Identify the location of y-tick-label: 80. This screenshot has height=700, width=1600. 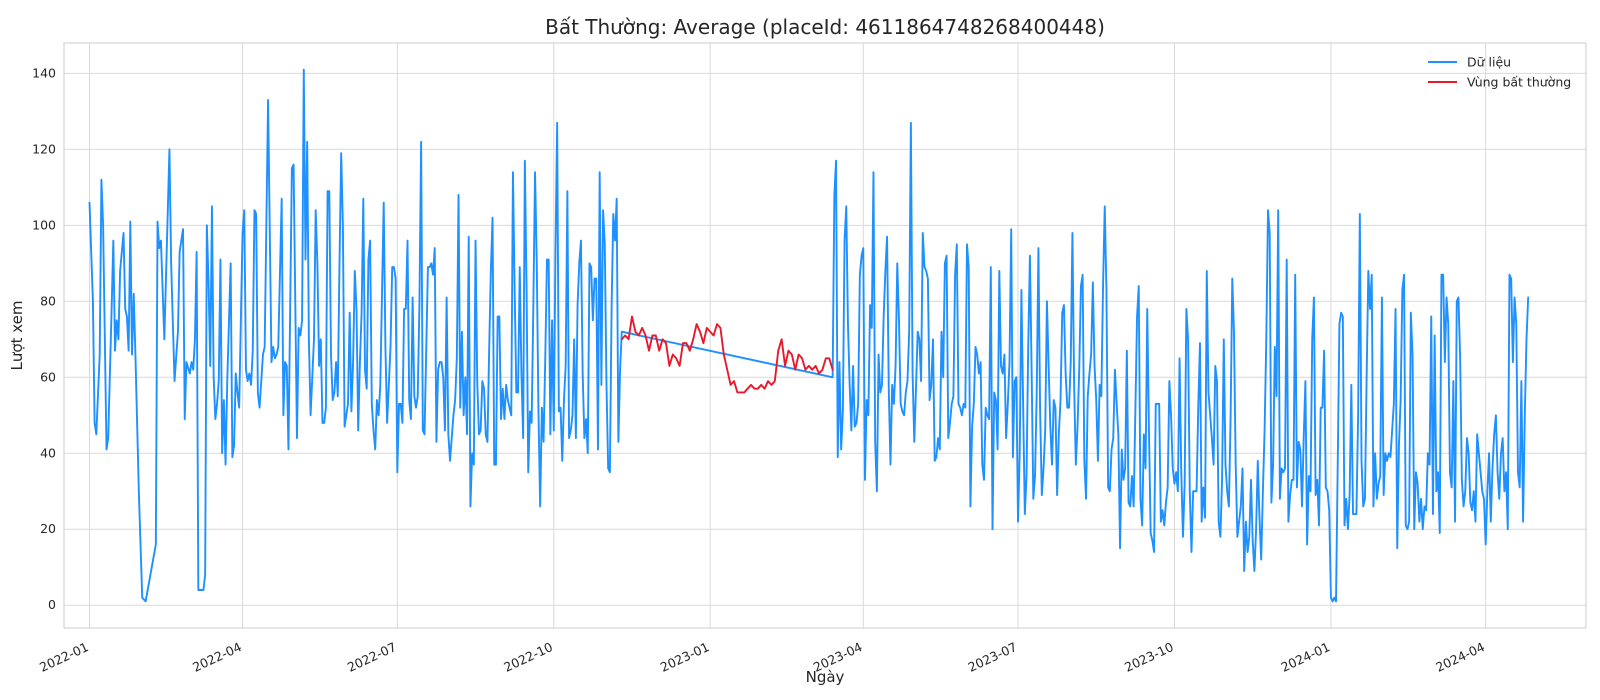
(48, 300).